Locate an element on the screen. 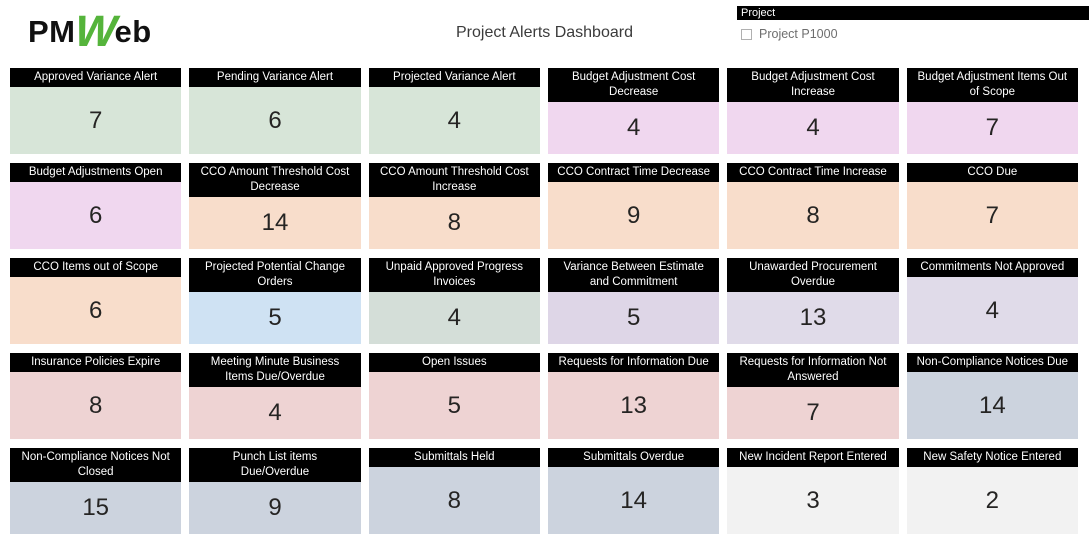 The height and width of the screenshot is (556, 1089). kpi-card-submittals-held: Submittals Held 8 is located at coordinates (454, 491).